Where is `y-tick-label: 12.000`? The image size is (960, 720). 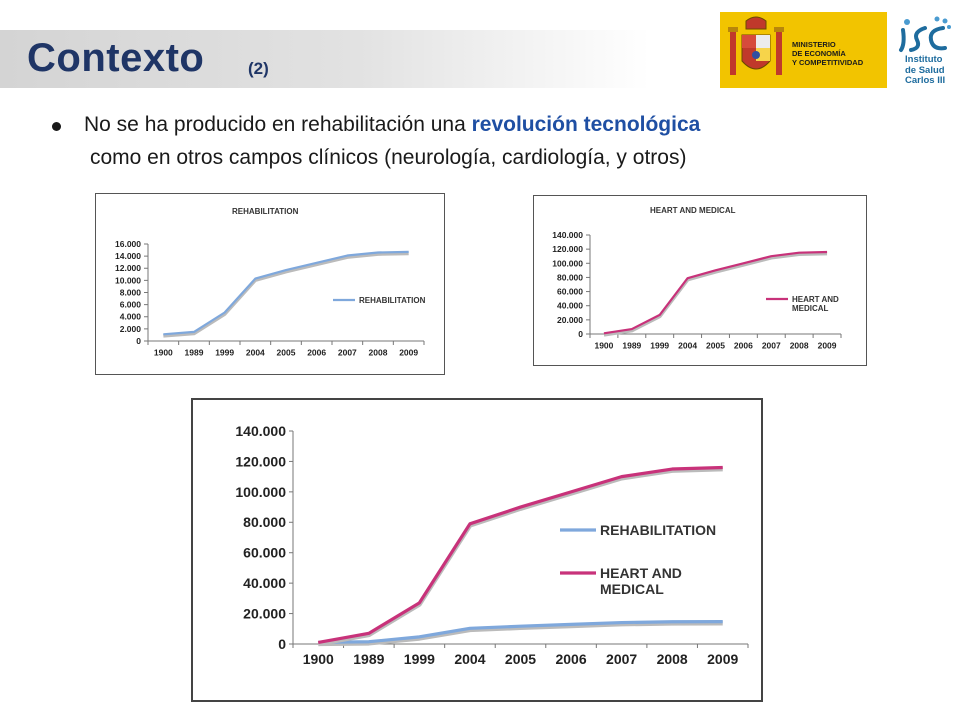 y-tick-label: 12.000 is located at coordinates (128, 268).